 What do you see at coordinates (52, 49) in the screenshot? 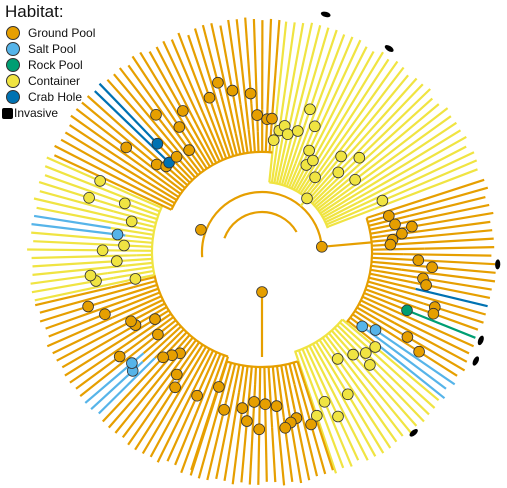
I see `legend-label: Salt Pool` at bounding box center [52, 49].